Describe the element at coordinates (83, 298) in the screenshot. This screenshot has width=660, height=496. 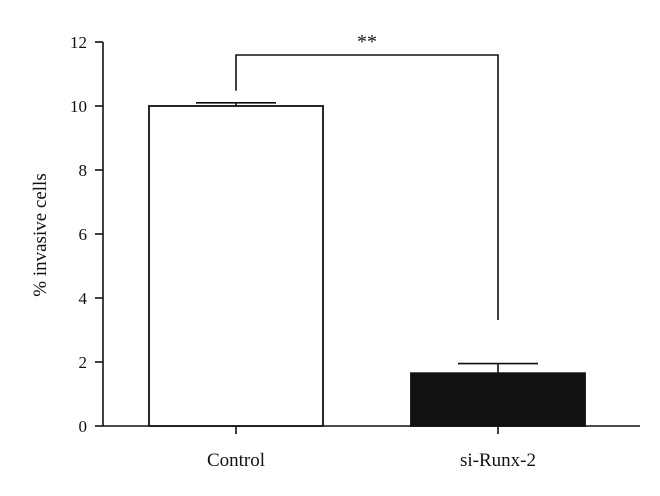
I see `y-tick-label: 4` at that location.